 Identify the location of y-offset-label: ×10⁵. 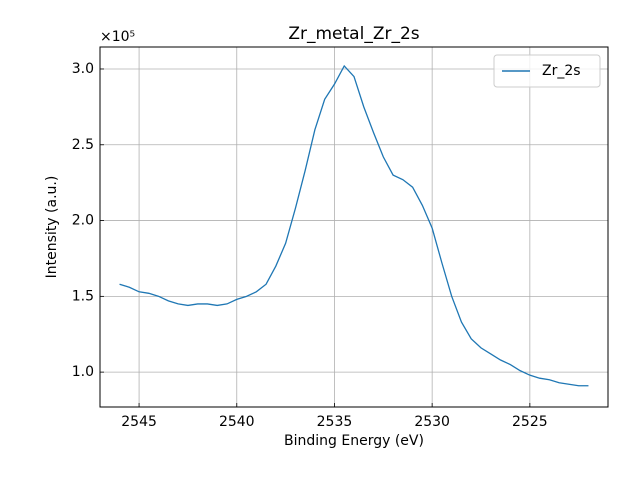
(117, 37).